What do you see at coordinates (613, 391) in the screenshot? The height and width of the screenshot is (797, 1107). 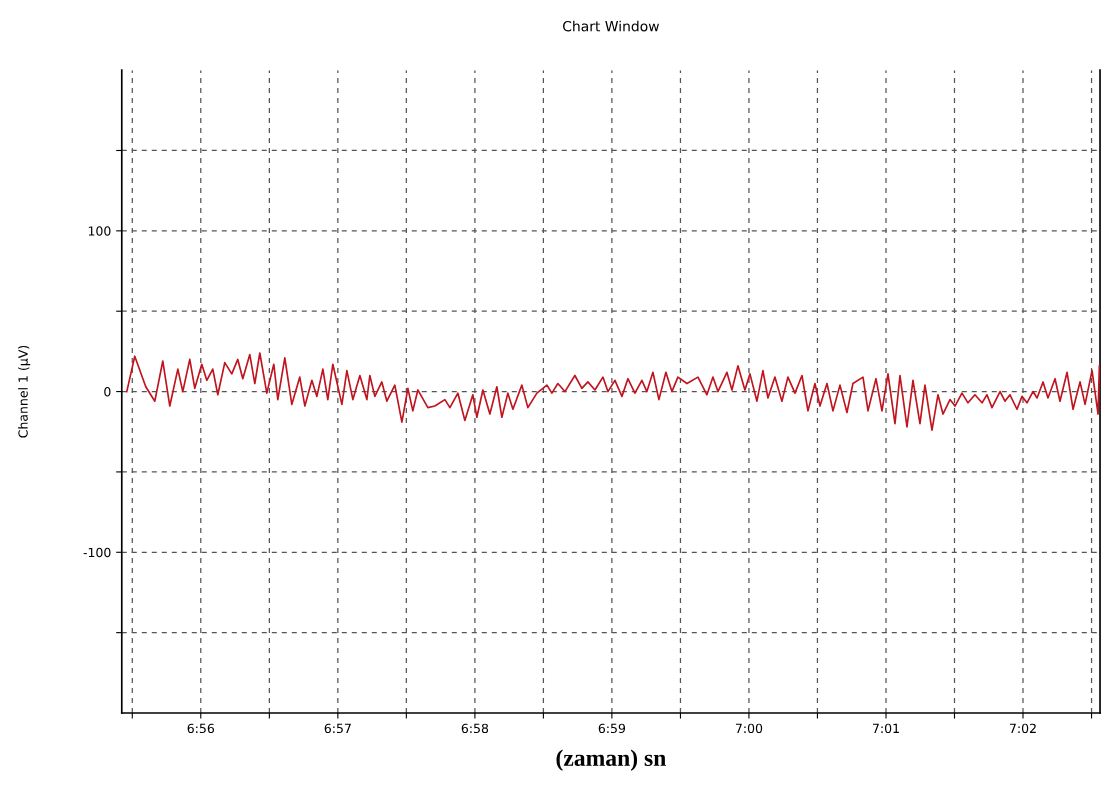 I see `line-series` at bounding box center [613, 391].